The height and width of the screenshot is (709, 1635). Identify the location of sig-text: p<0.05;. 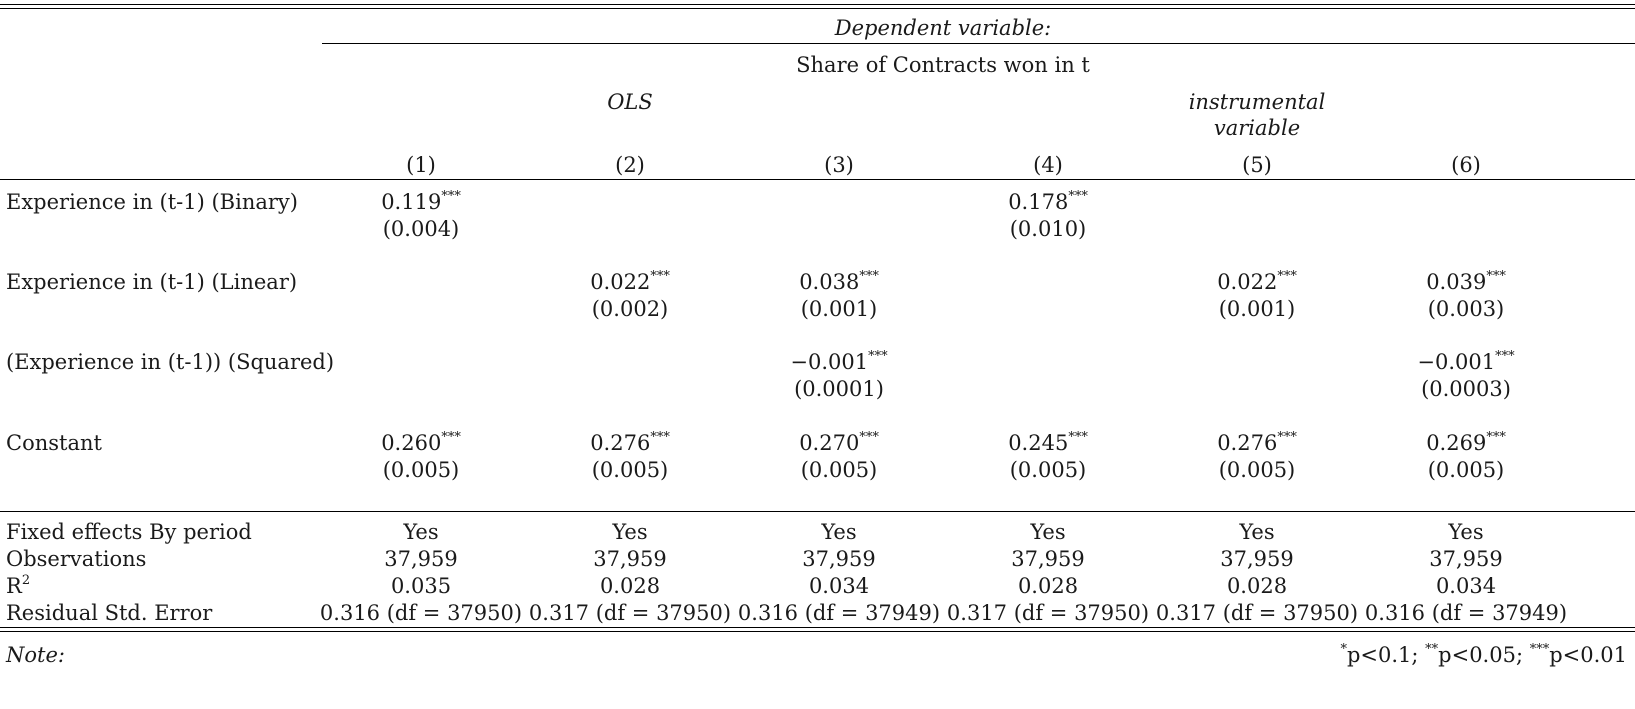
(1484, 655).